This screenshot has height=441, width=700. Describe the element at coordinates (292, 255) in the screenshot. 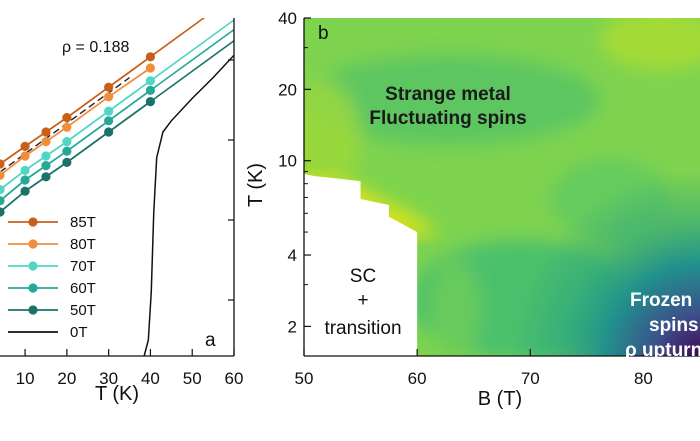

I see `y-tick-label: 4` at that location.